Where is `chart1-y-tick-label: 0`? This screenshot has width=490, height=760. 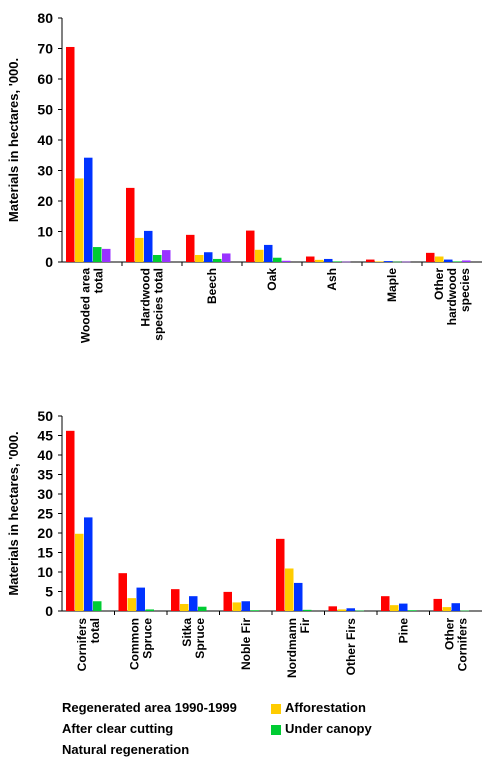 chart1-y-tick-label: 0 is located at coordinates (49, 262).